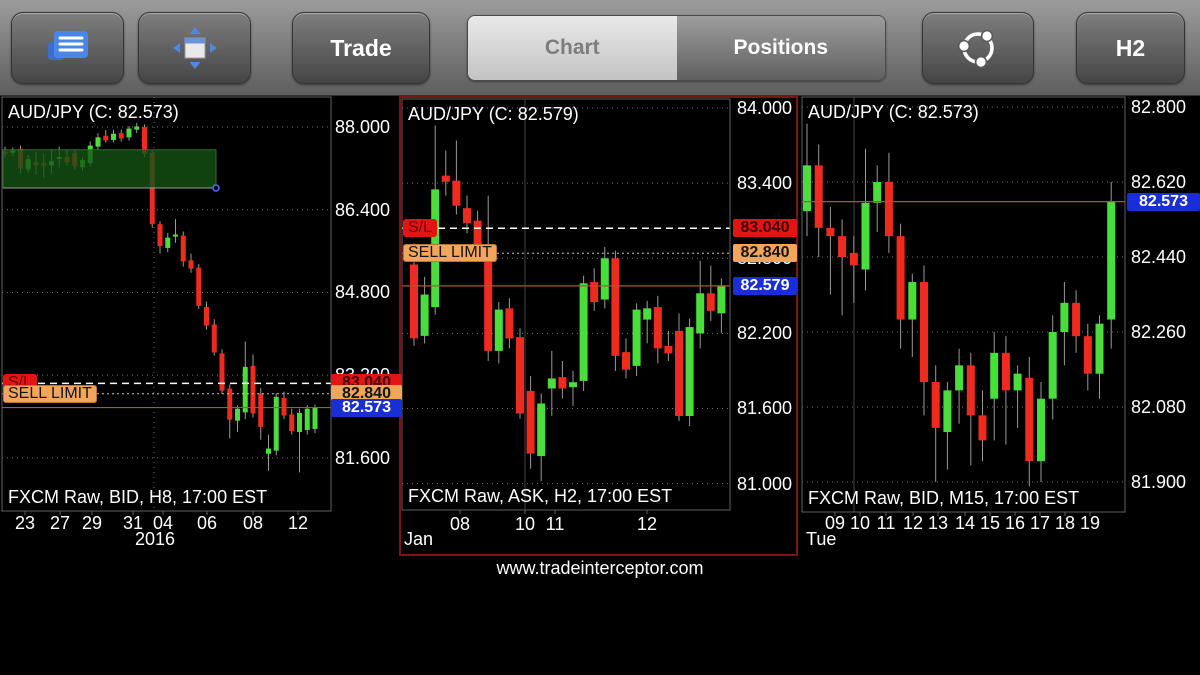  What do you see at coordinates (765, 285) in the screenshot?
I see `current-price-tag: 82.579` at bounding box center [765, 285].